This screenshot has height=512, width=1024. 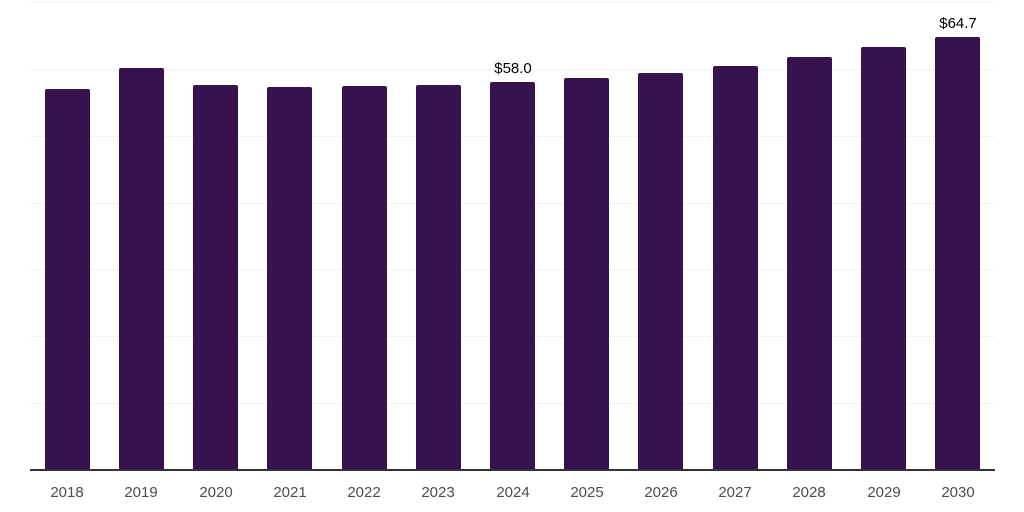 What do you see at coordinates (958, 23) in the screenshot?
I see `data-label-2030: $64.7` at bounding box center [958, 23].